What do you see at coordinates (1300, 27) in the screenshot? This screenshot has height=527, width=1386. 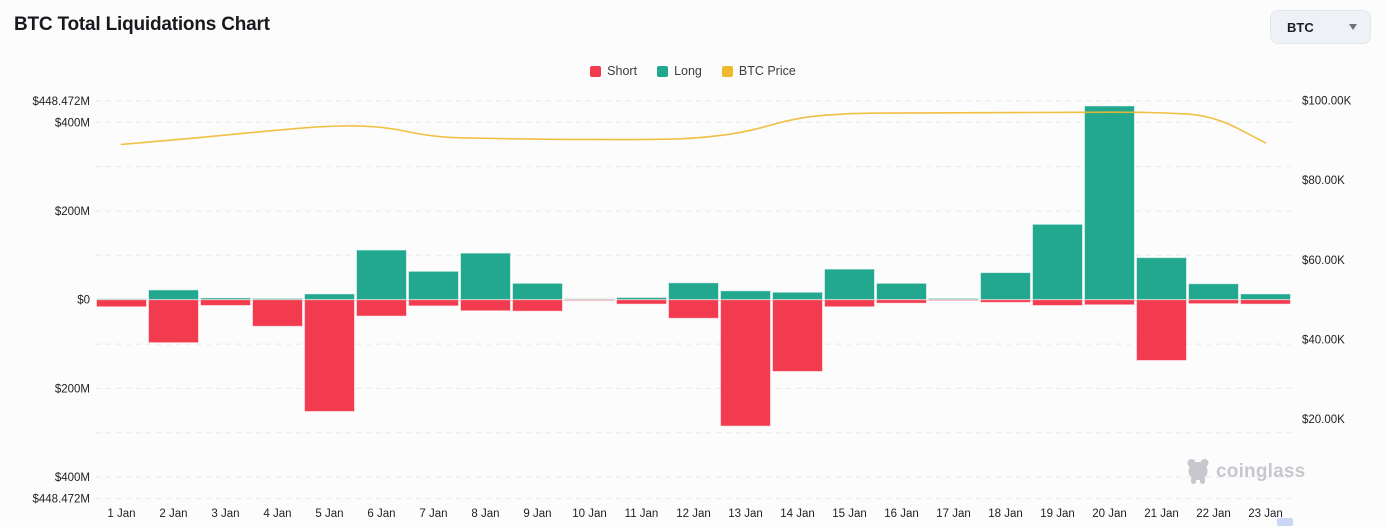 I see `symbol-dropdown-value: BTC` at bounding box center [1300, 27].